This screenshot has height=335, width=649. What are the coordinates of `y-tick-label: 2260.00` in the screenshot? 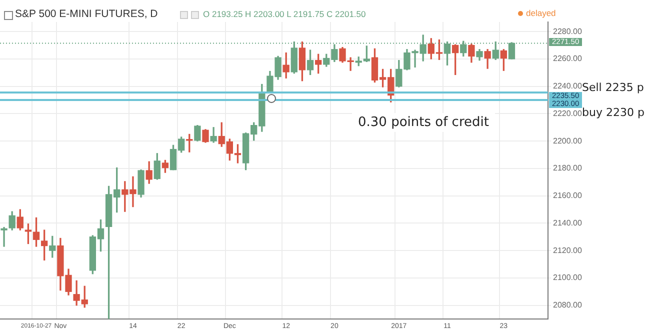 It's located at (567, 59).